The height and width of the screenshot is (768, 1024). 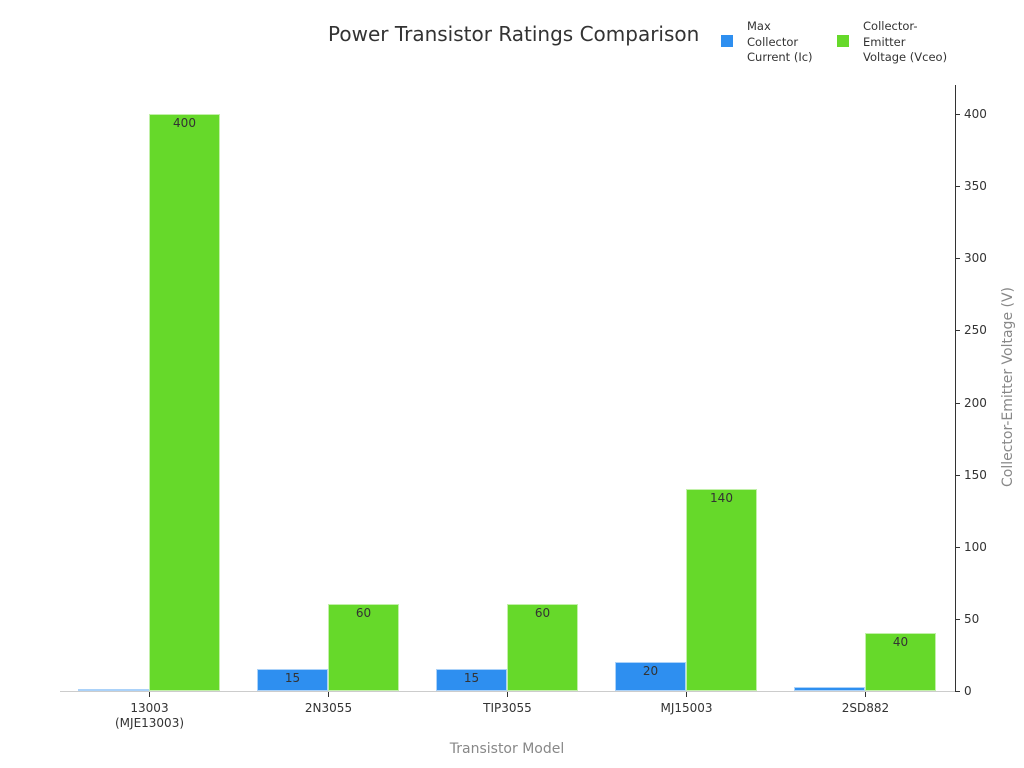 I want to click on x-tick-label: 2SD882, so click(x=865, y=708).